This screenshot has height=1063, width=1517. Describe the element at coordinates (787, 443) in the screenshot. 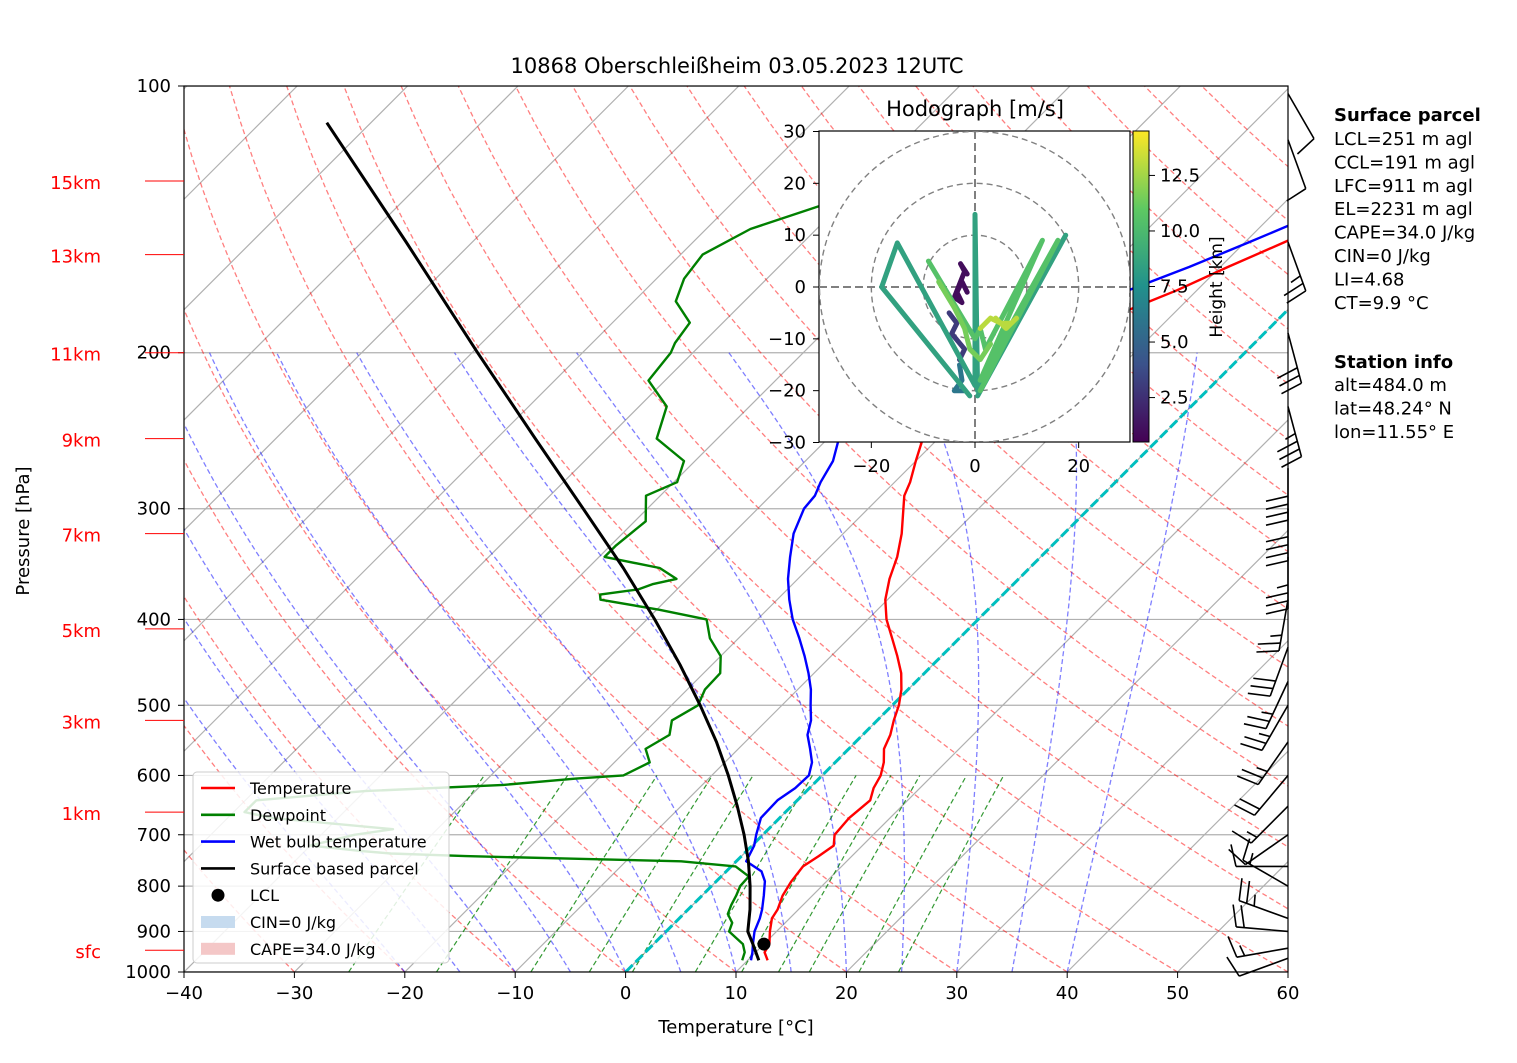

I see `hodograph-y-tick-label: −30` at that location.